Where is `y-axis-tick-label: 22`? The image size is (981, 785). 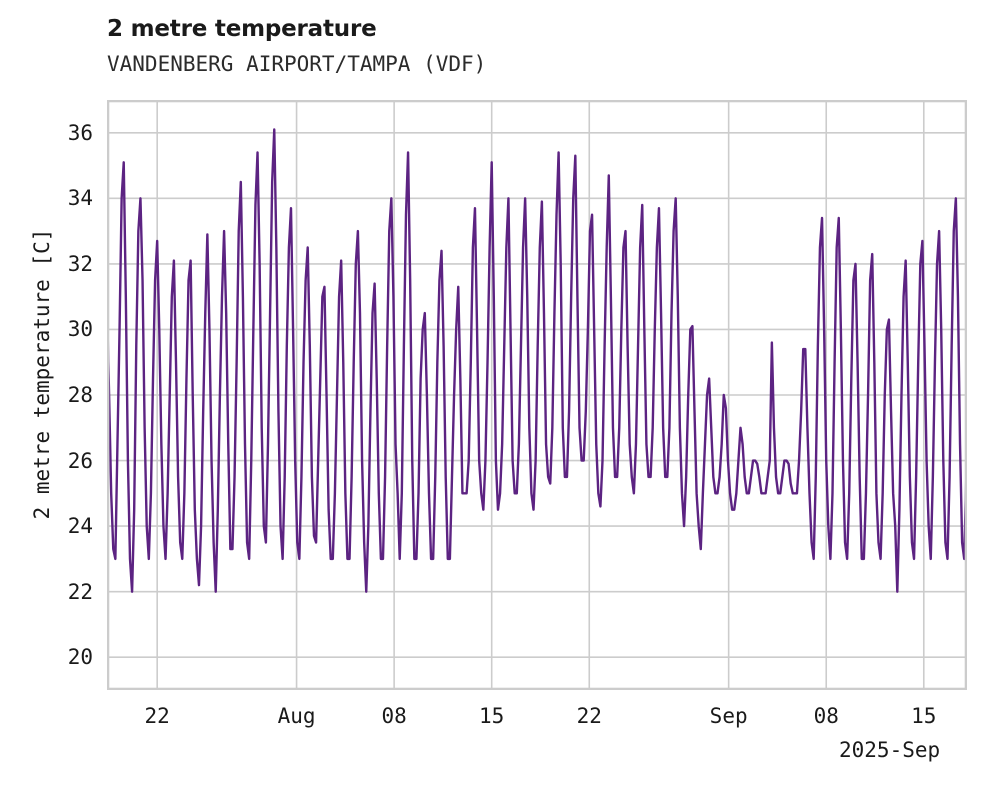 y-axis-tick-label: 22 is located at coordinates (80, 591).